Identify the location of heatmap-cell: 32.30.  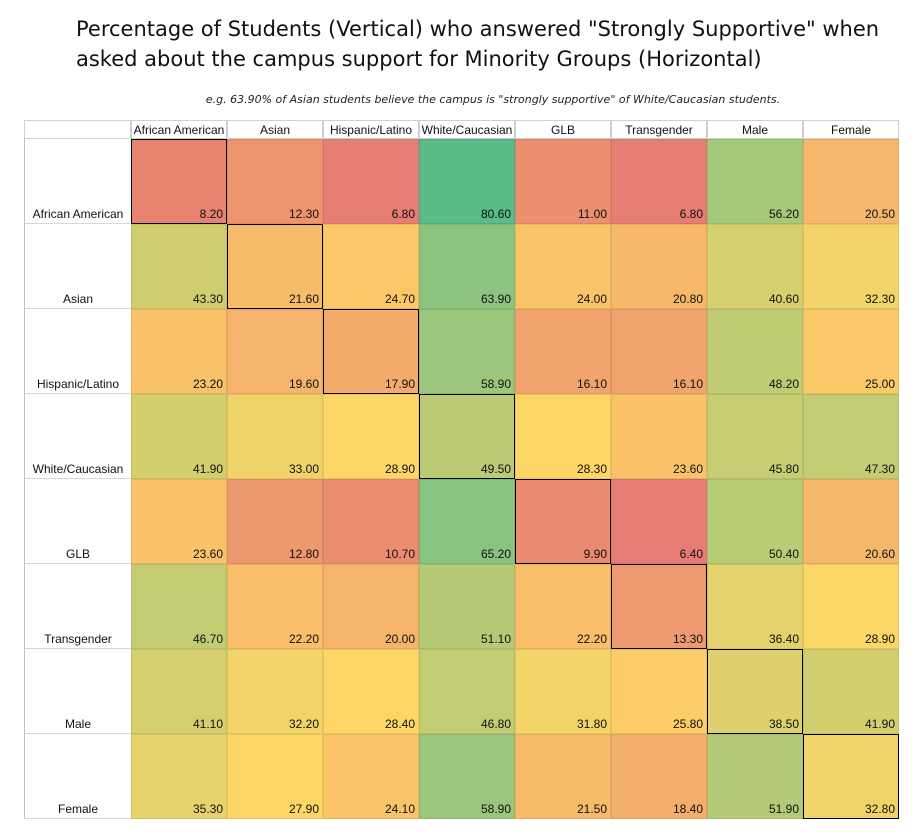
(851, 266).